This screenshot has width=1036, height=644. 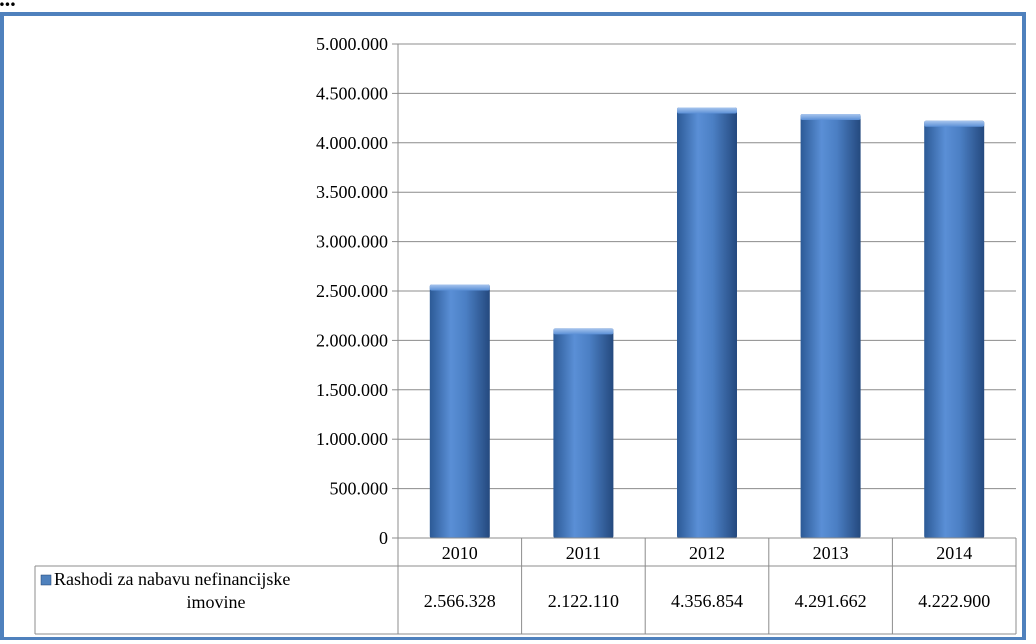 What do you see at coordinates (352, 242) in the screenshot?
I see `y-tick-label: 3.000.000` at bounding box center [352, 242].